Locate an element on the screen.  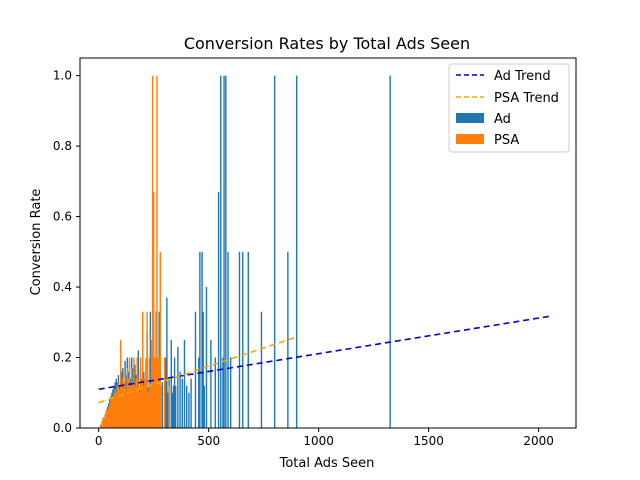
x-tick-label-1: 500 is located at coordinates (208, 441).